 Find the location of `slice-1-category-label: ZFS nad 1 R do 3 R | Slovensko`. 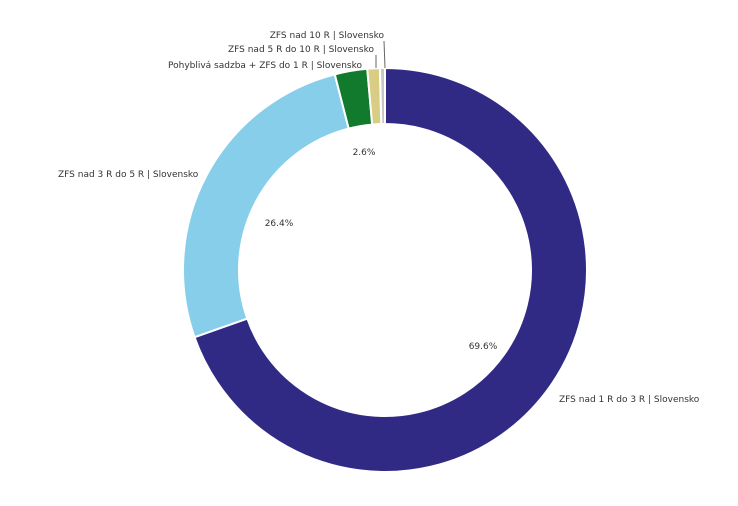

slice-1-category-label: ZFS nad 1 R do 3 R | Slovensko is located at coordinates (629, 400).